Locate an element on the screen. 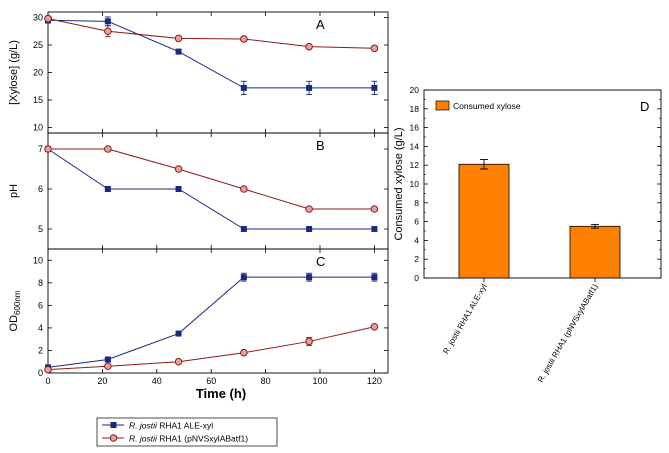  y-tick-label: 25 is located at coordinates (38, 45).